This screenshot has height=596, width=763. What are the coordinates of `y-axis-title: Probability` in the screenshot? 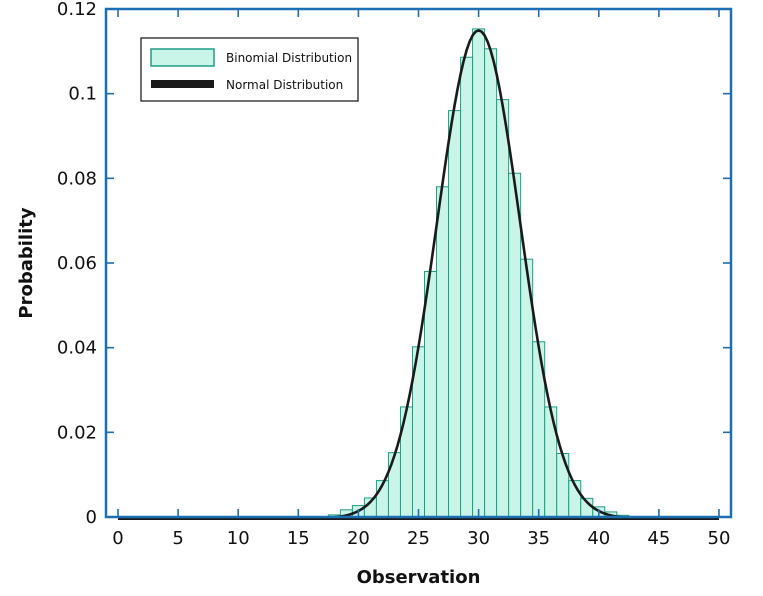 It's located at (26, 262).